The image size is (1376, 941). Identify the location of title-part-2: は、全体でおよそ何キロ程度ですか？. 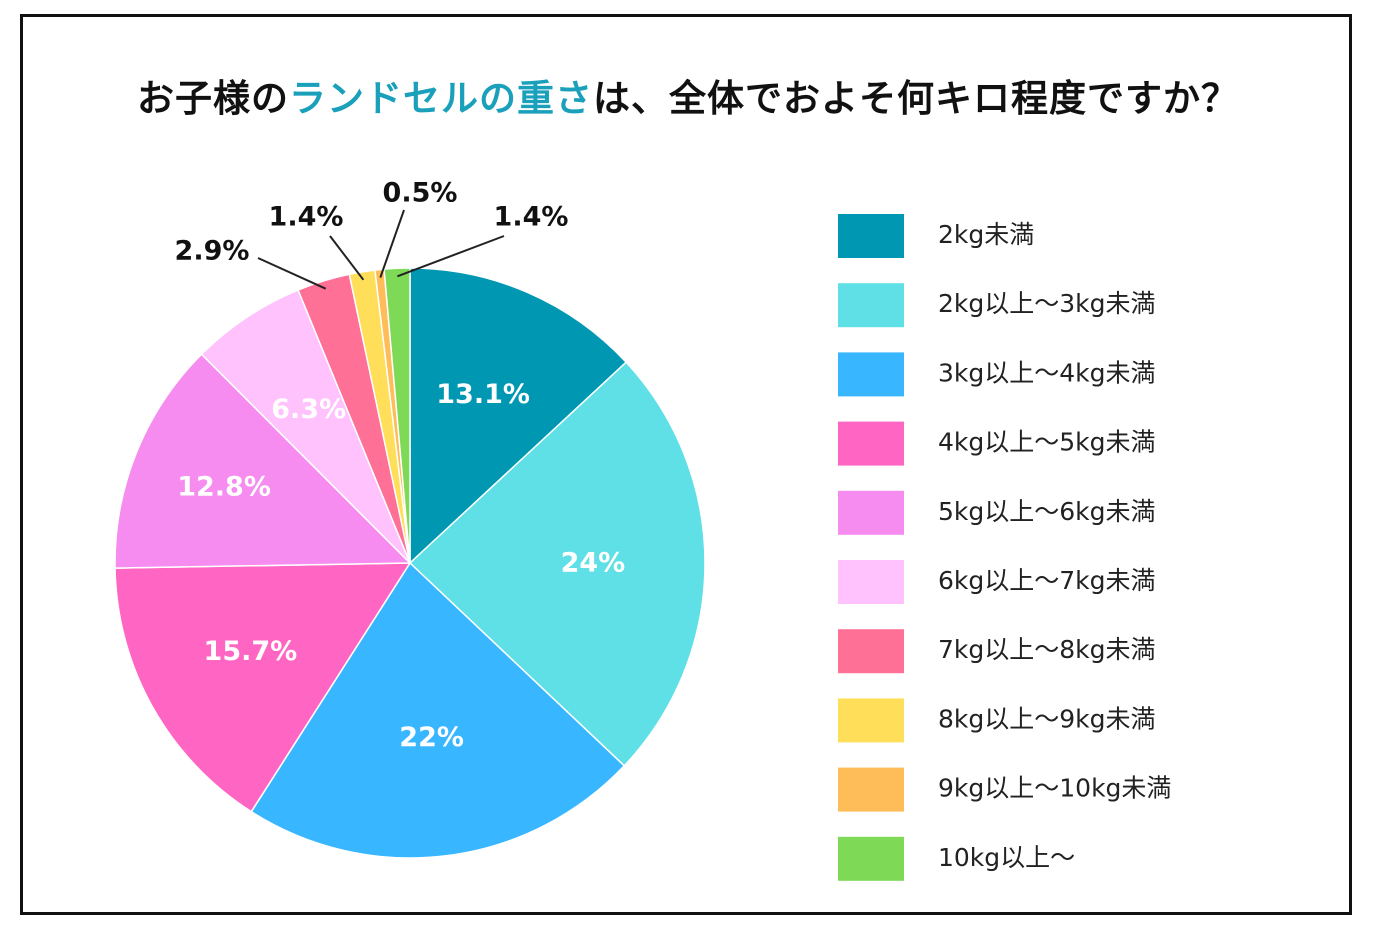
(916, 98).